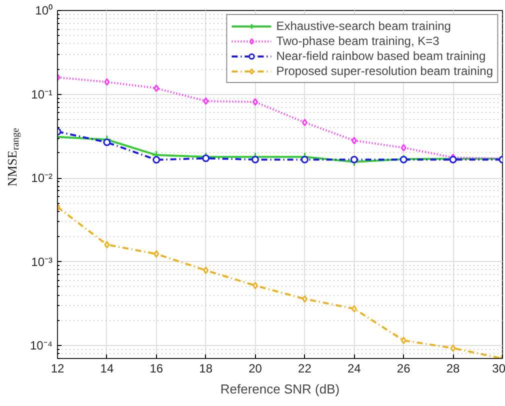 This screenshot has height=406, width=505. What do you see at coordinates (57, 369) in the screenshot?
I see `x-tick-label: 12` at bounding box center [57, 369].